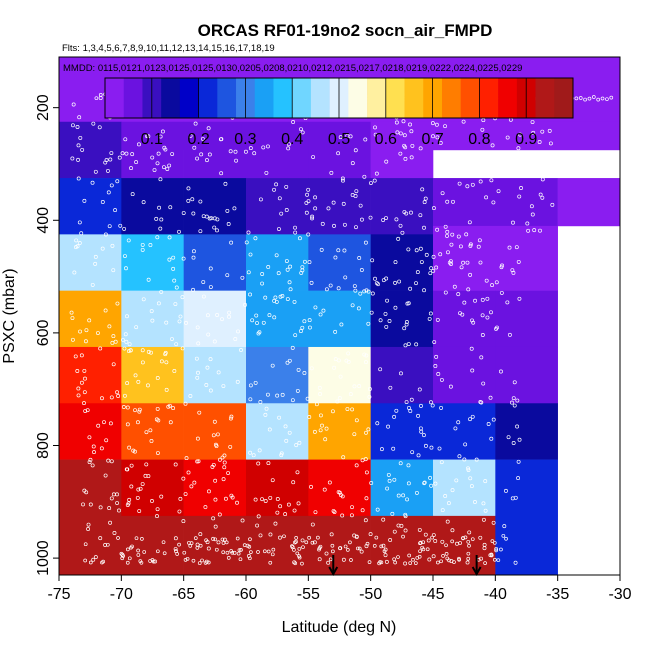 The height and width of the screenshot is (650, 650). I want to click on x-axis-label: Latitude (deg N), so click(339, 627).